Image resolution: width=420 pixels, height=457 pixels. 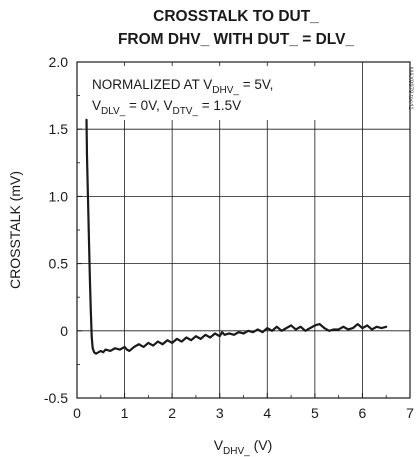 What do you see at coordinates (59, 129) in the screenshot?
I see `y-tick-label: 1.5` at bounding box center [59, 129].